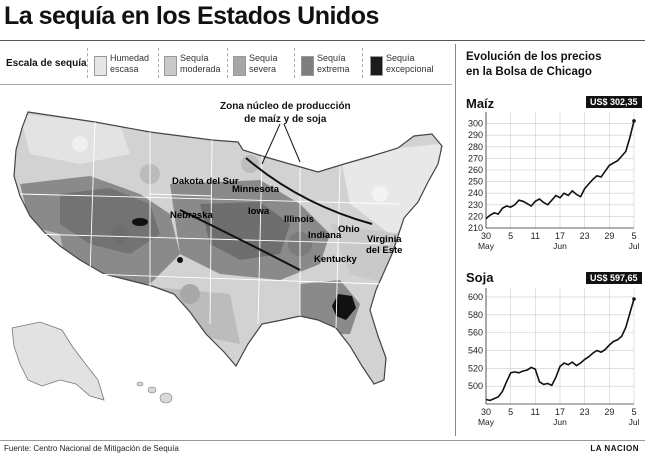 Image resolution: width=645 pixels, height=464 pixels. I want to click on alaska-shape, so click(58, 361).